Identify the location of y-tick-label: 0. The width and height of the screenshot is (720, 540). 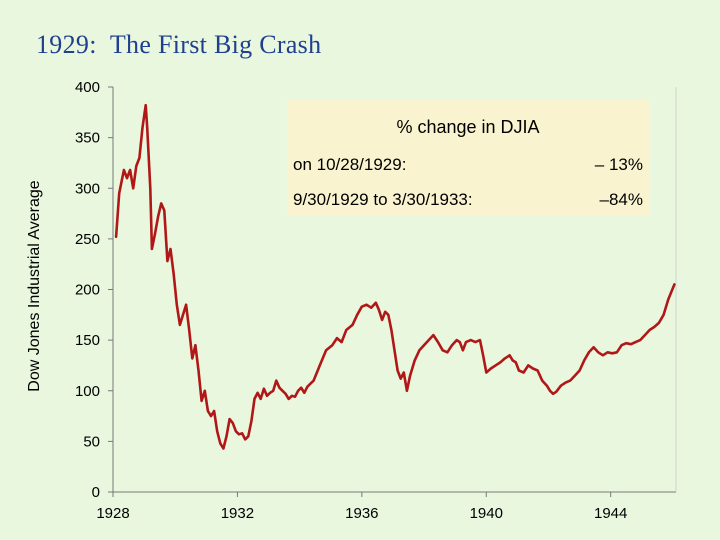
(96, 492).